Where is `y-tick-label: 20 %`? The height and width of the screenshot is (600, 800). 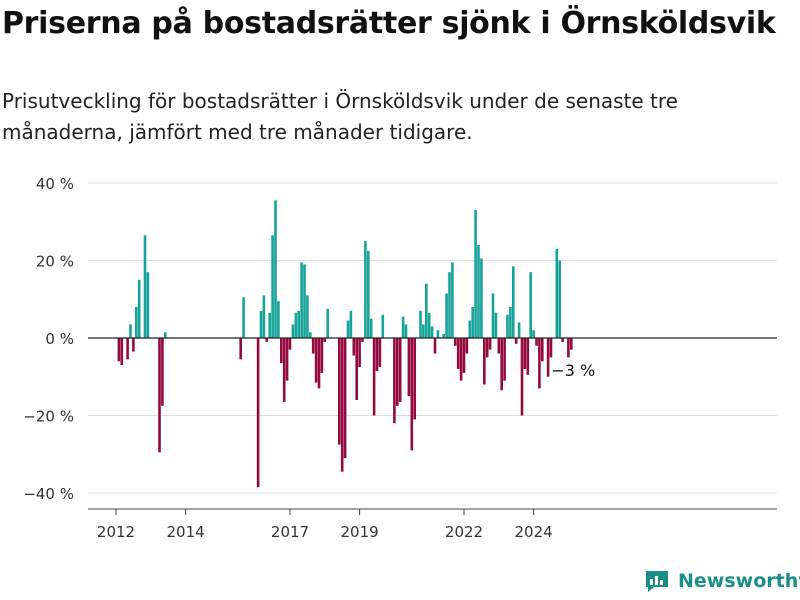
y-tick-label: 20 % is located at coordinates (55, 262).